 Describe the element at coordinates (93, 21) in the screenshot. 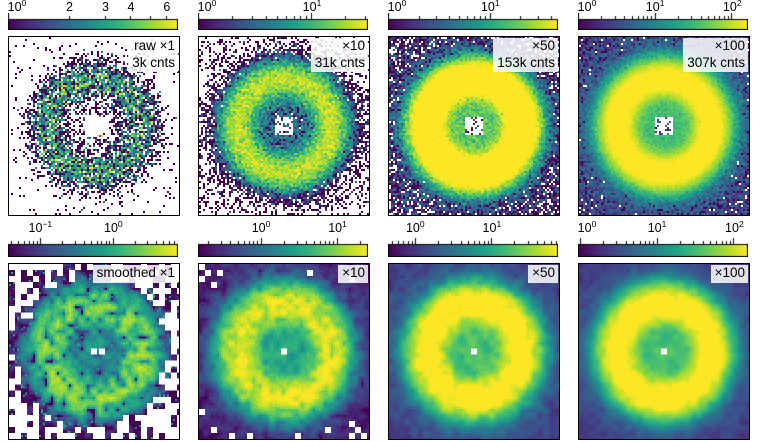

I see `colorbar-raw-x1` at that location.